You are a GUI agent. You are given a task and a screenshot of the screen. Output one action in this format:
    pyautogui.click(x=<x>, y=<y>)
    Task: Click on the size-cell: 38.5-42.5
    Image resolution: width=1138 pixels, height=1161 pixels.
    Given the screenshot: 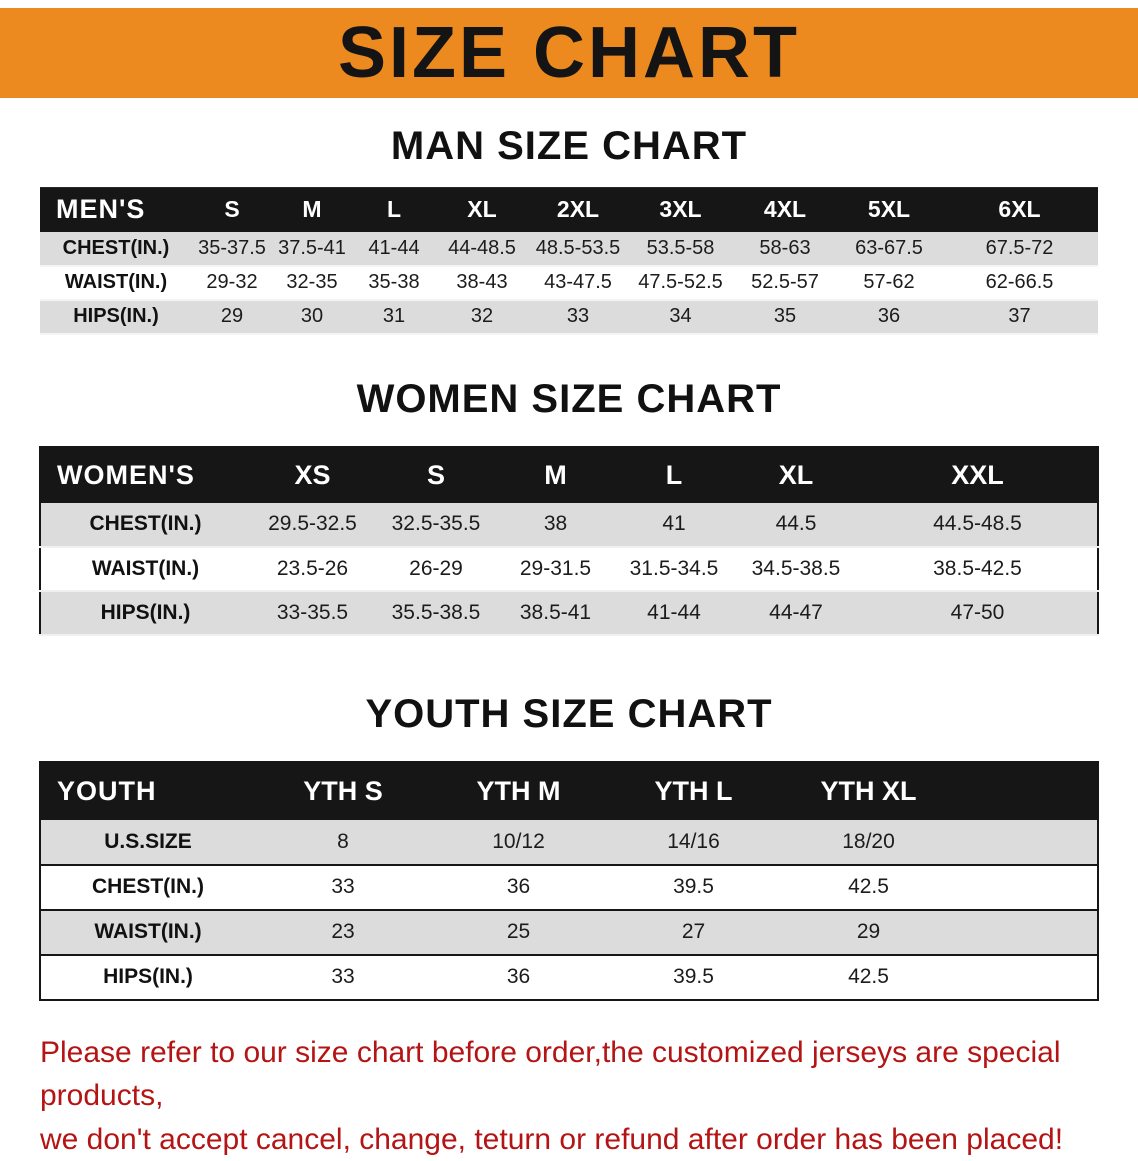 What is the action you would take?
    pyautogui.click(x=978, y=569)
    